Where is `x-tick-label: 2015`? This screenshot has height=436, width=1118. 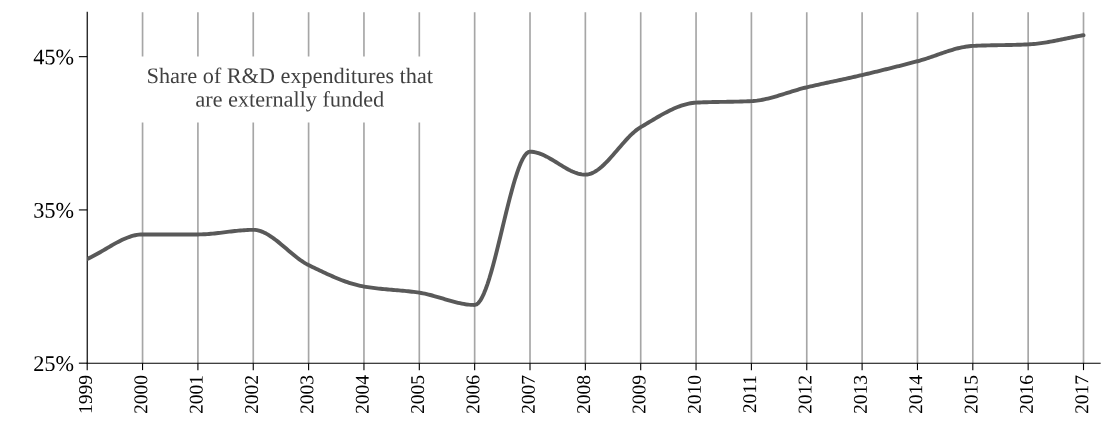
x-tick-label: 2015 is located at coordinates (971, 394).